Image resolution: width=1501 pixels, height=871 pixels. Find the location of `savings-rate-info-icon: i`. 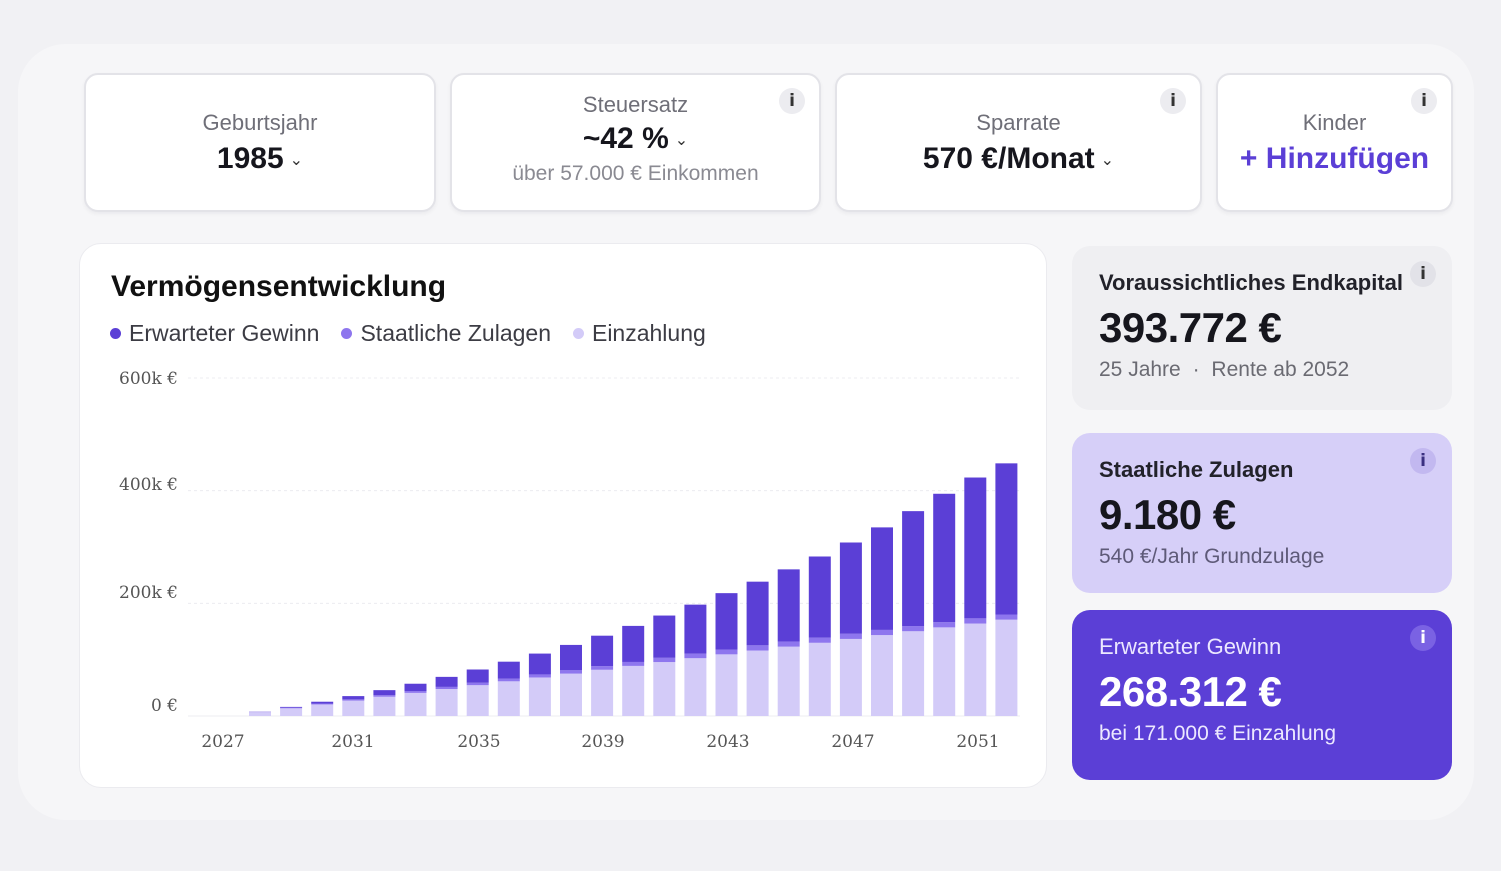

savings-rate-info-icon: i is located at coordinates (1173, 101).